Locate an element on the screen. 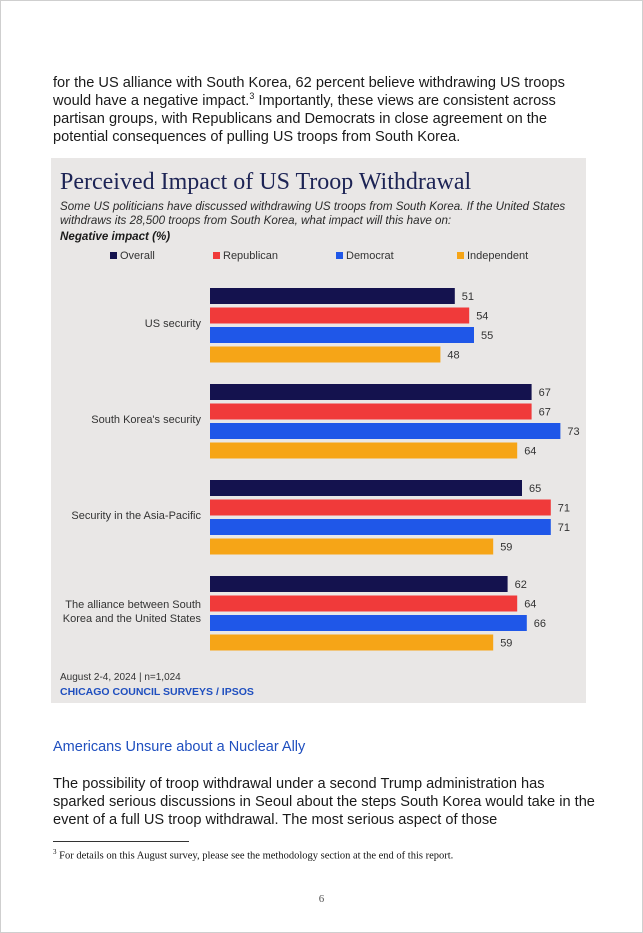  value-label-south-korea-security-republican: 67 is located at coordinates (545, 413).